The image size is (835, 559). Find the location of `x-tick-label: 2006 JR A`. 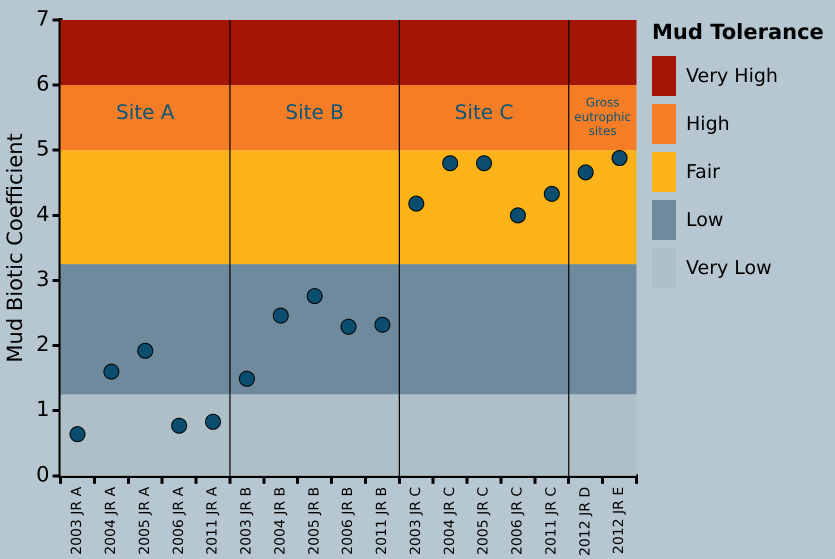

x-tick-label: 2006 JR A is located at coordinates (178, 520).